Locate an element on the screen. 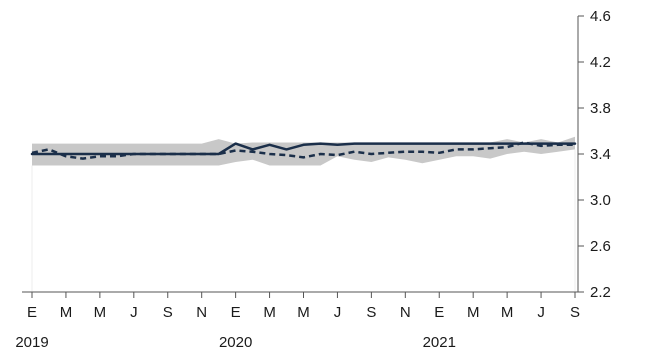 This screenshot has width=647, height=356. y-tick-label: 2.2 is located at coordinates (600, 292).